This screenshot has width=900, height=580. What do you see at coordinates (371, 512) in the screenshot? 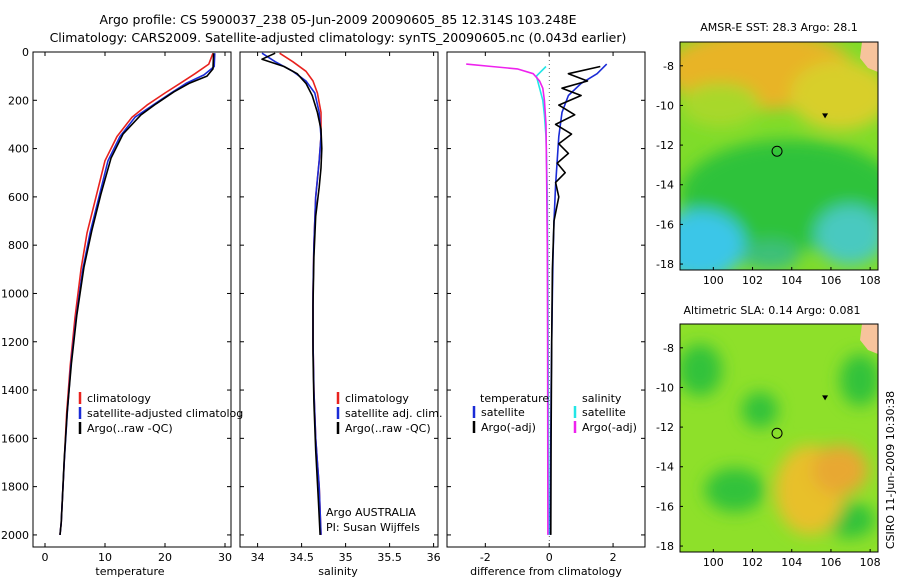
I see `argo-australia-label: Argo AUSTRALIA` at bounding box center [371, 512].